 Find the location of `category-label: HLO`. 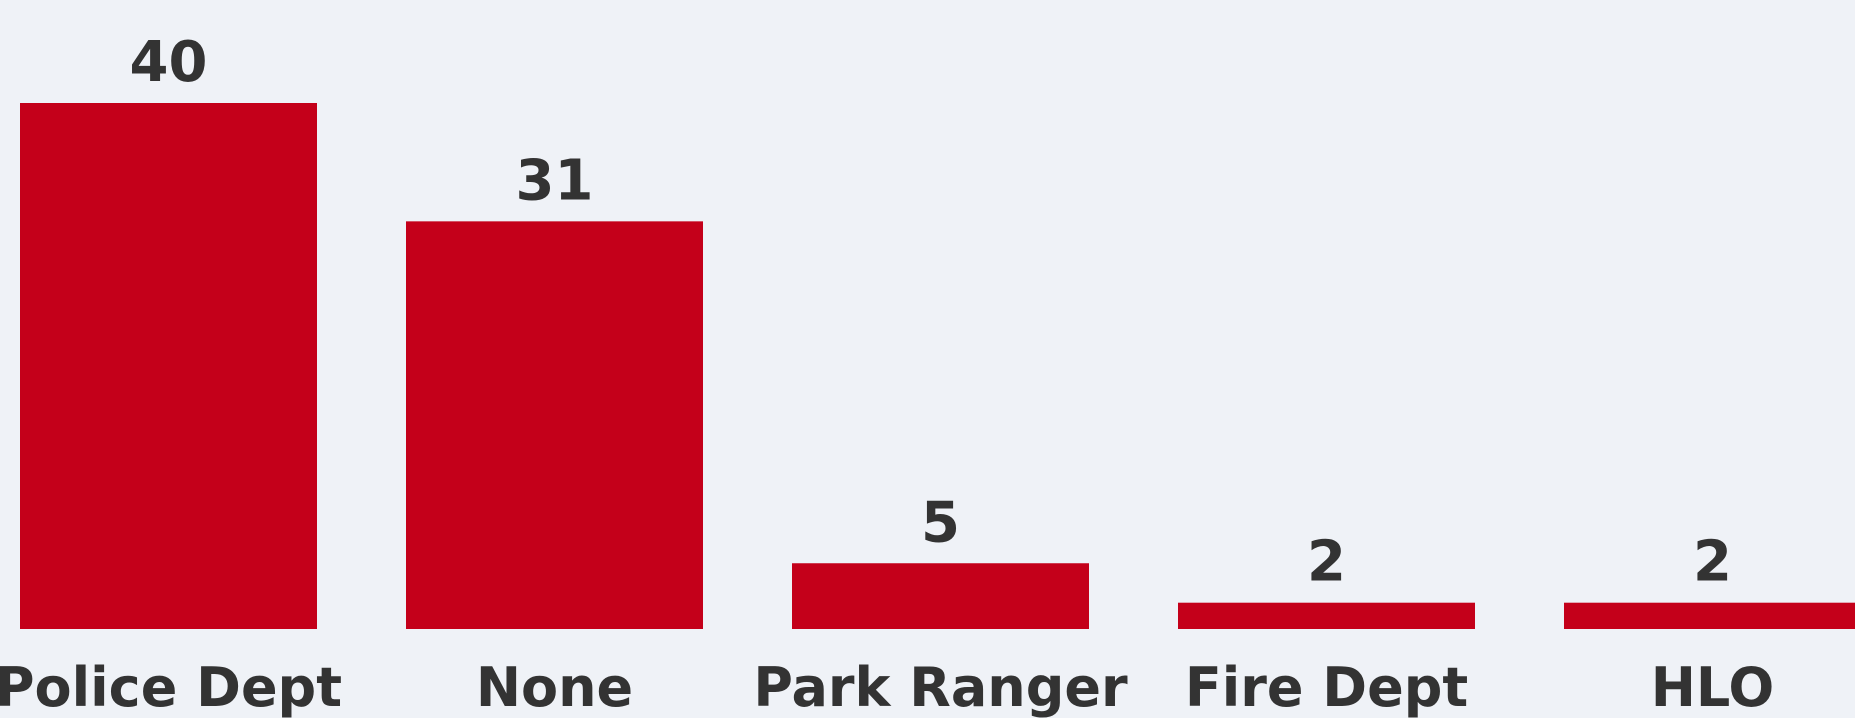

category-label: HLO is located at coordinates (1713, 687).